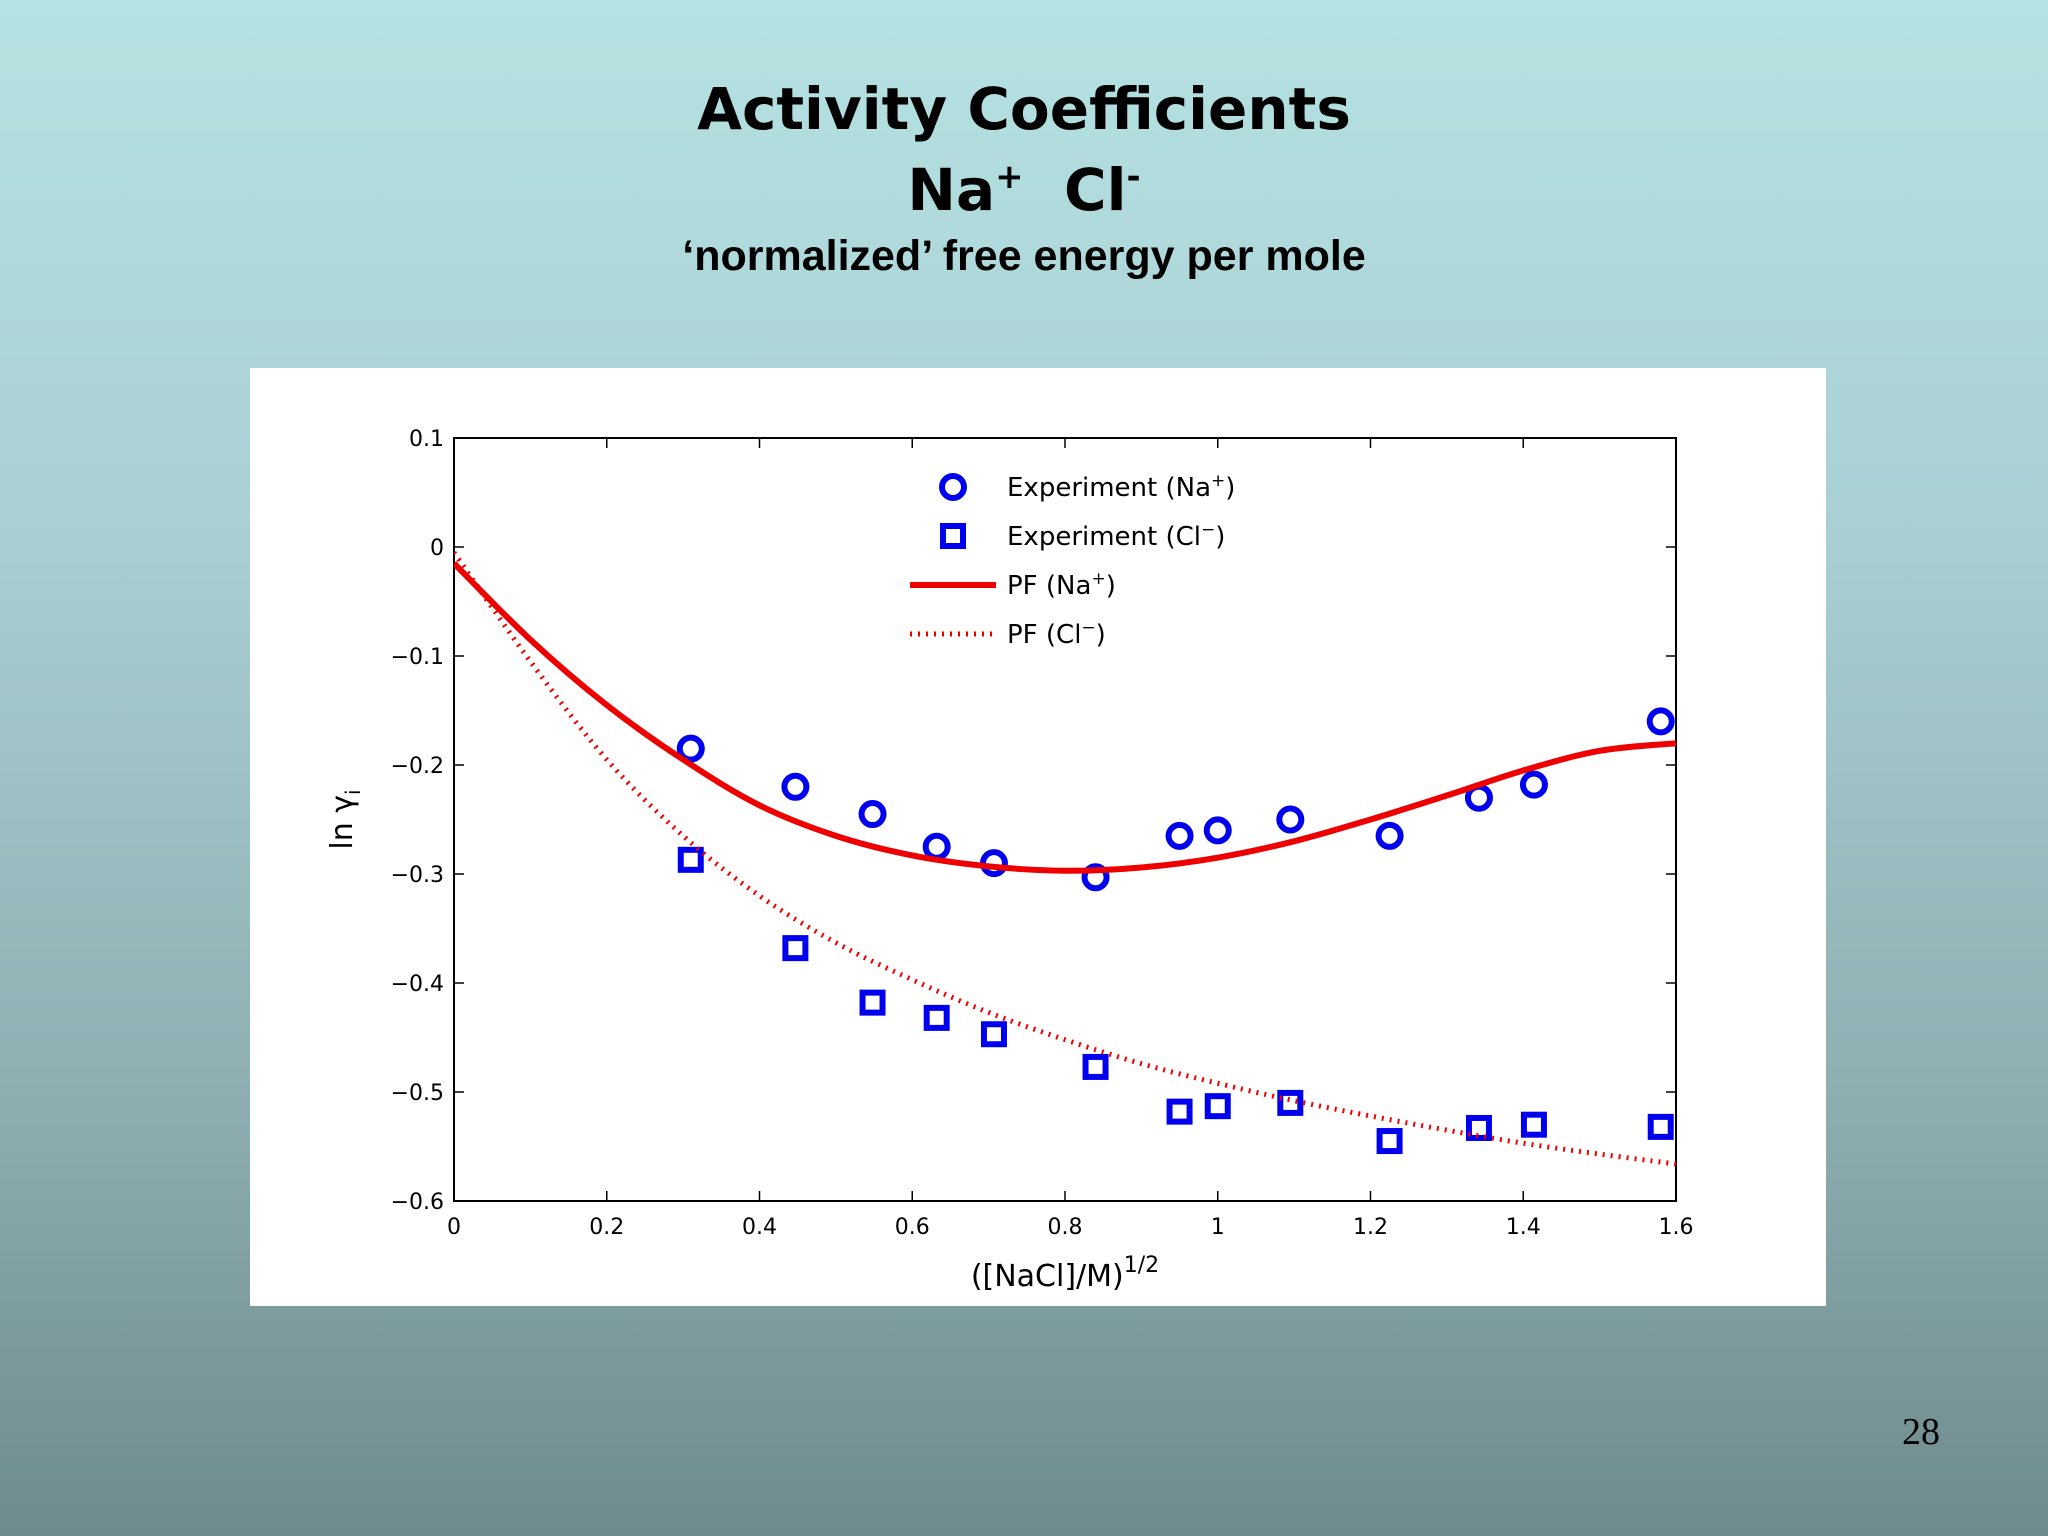  Describe the element at coordinates (342, 822) in the screenshot. I see `y-axis-label-base: ln γ` at that location.